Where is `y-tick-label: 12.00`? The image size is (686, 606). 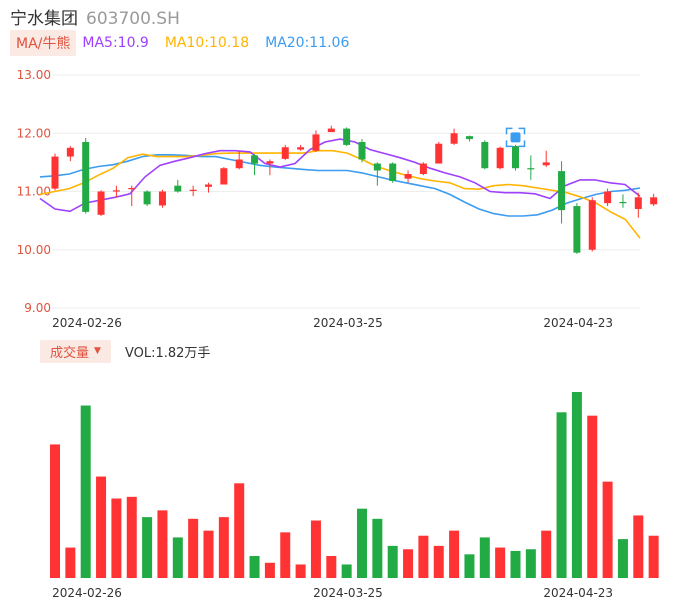 y-tick-label: 12.00 is located at coordinates (34, 133).